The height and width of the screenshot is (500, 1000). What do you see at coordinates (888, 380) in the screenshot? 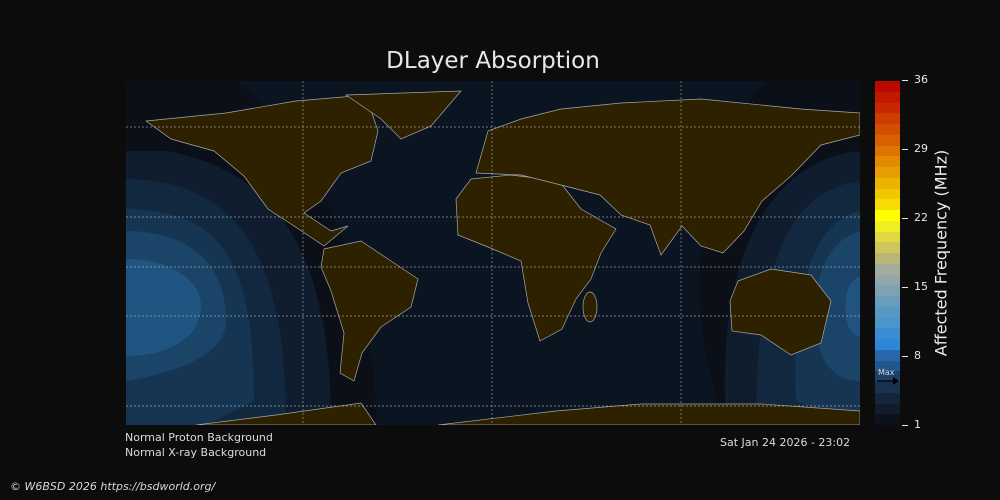
I see `arrow-right-icon` at bounding box center [888, 380].